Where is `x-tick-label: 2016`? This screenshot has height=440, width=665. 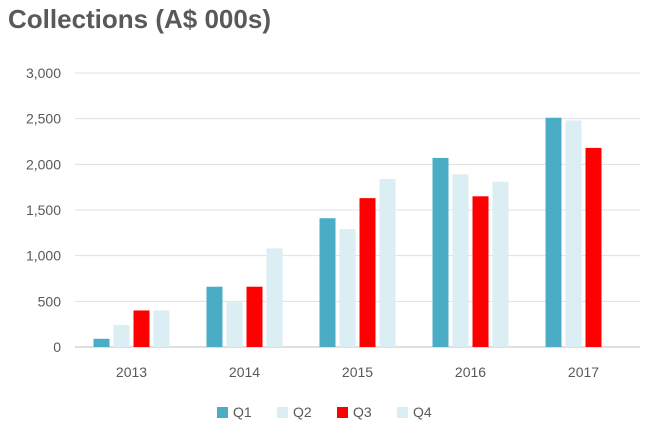
x-tick-label: 2016 is located at coordinates (470, 372).